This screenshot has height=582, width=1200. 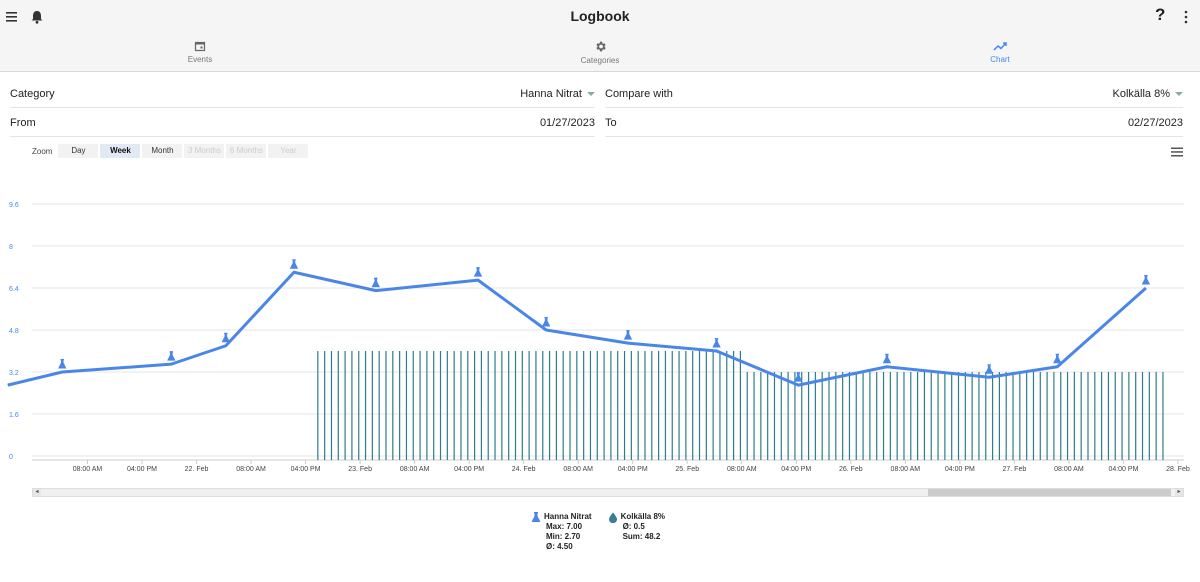 What do you see at coordinates (641, 536) in the screenshot?
I see `legend-sum: Sum: 48.2` at bounding box center [641, 536].